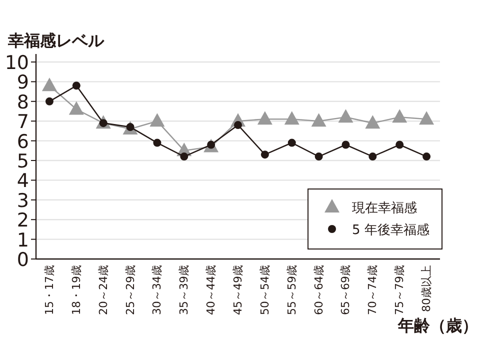  Describe the element at coordinates (157, 290) in the screenshot. I see `x-tick-label: 30～34歳` at that location.